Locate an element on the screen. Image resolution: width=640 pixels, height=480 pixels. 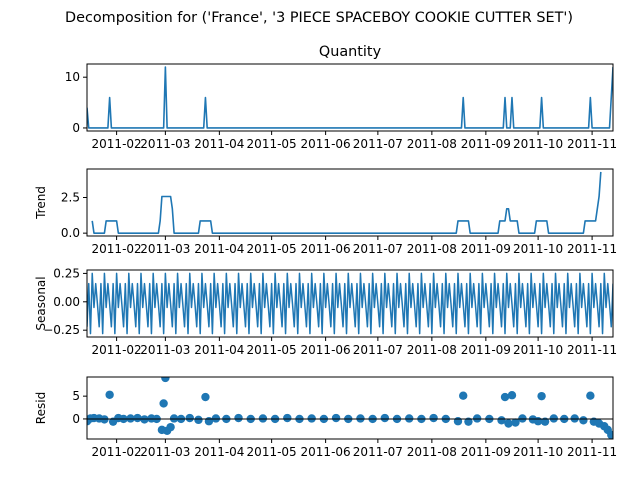
y-tick-label: 0.00 is located at coordinates (66, 302).